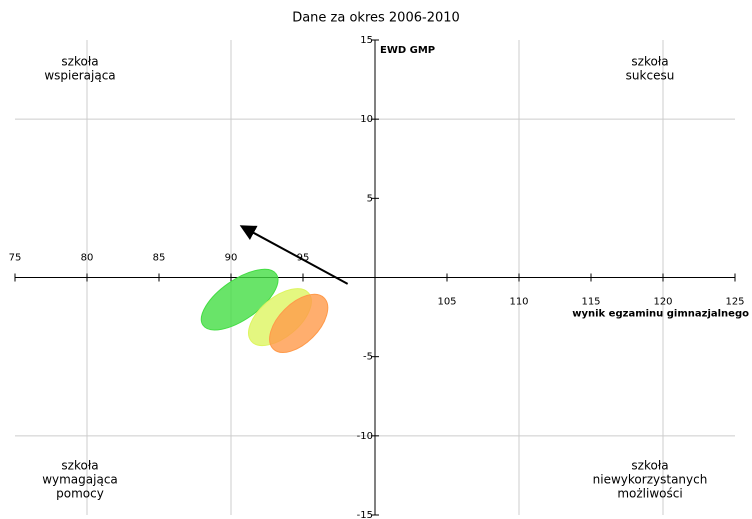 This screenshot has height=519, width=752. I want to click on x-tick-label: 115, so click(590, 302).